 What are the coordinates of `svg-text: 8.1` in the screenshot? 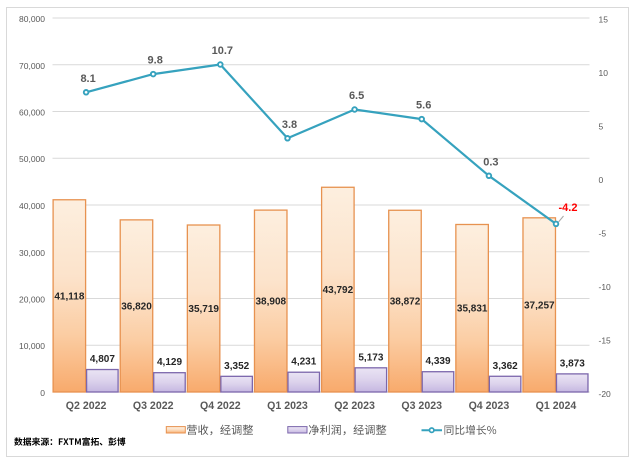 It's located at (87, 79).